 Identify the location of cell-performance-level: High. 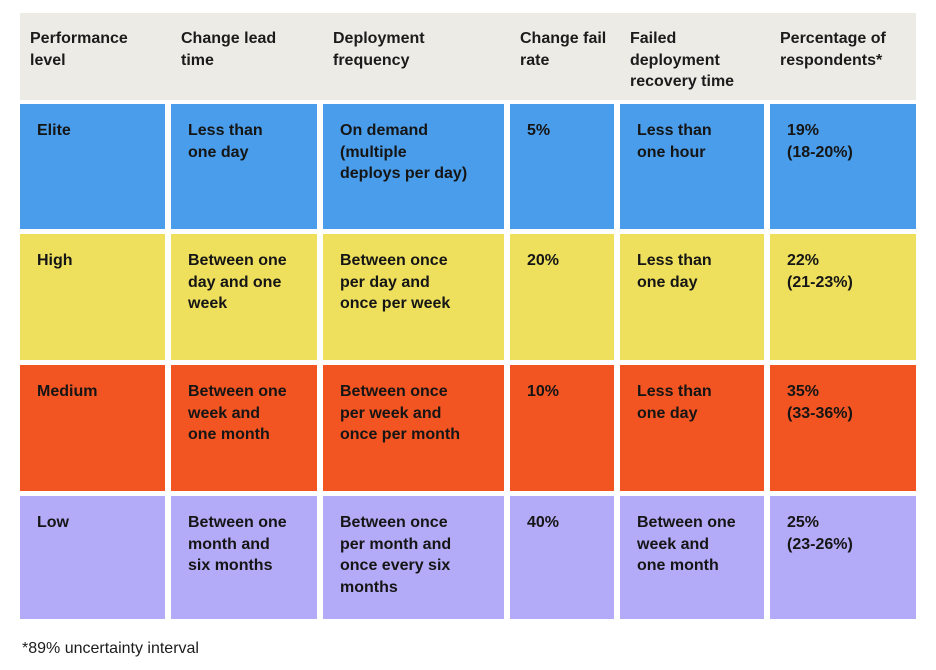
(92, 297).